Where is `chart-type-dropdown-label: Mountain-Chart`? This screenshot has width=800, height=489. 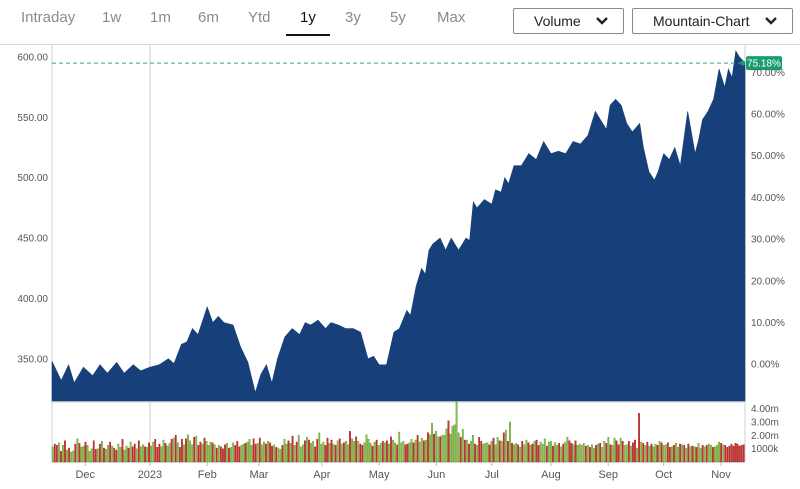 chart-type-dropdown-label: Mountain-Chart is located at coordinates (701, 21).